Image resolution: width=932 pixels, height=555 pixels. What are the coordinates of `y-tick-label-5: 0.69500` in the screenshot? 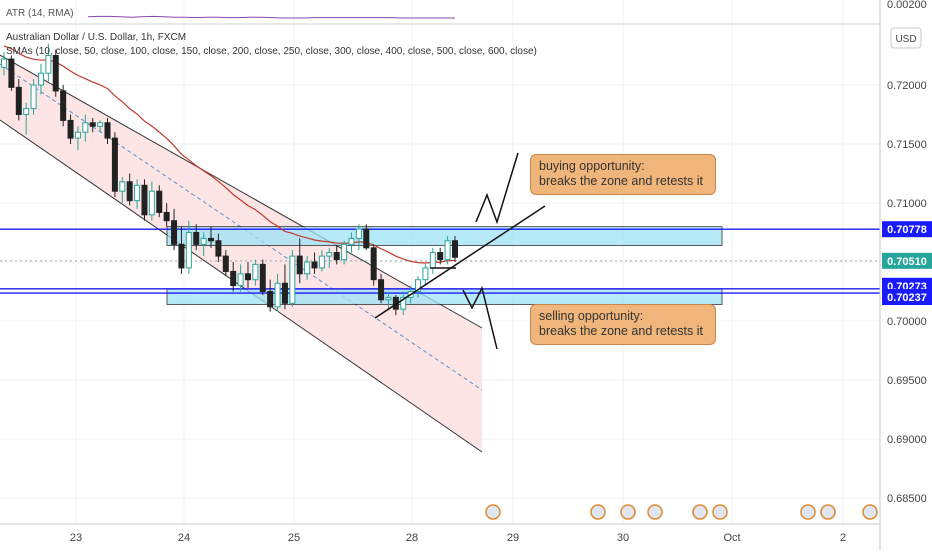 It's located at (907, 381).